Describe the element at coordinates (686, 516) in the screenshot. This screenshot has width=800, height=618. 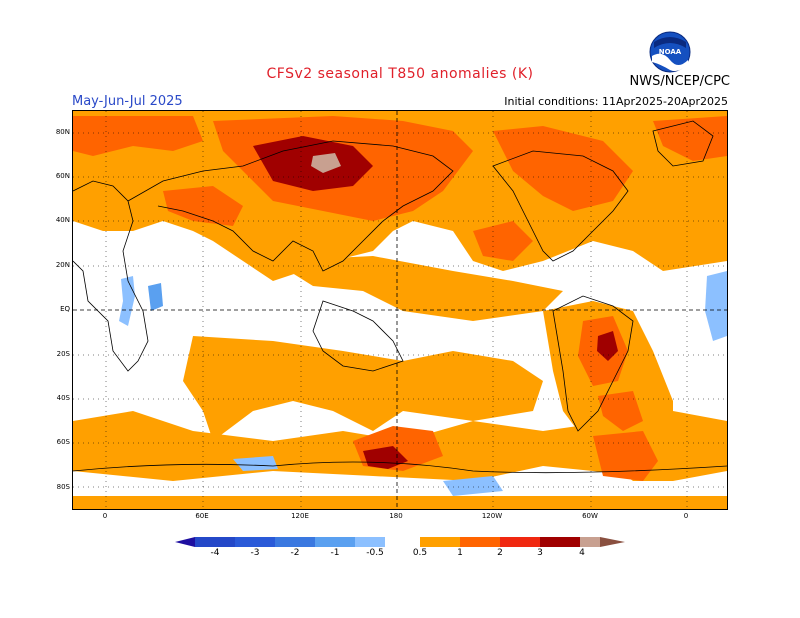
I see `lon-label-0-east: 0` at that location.